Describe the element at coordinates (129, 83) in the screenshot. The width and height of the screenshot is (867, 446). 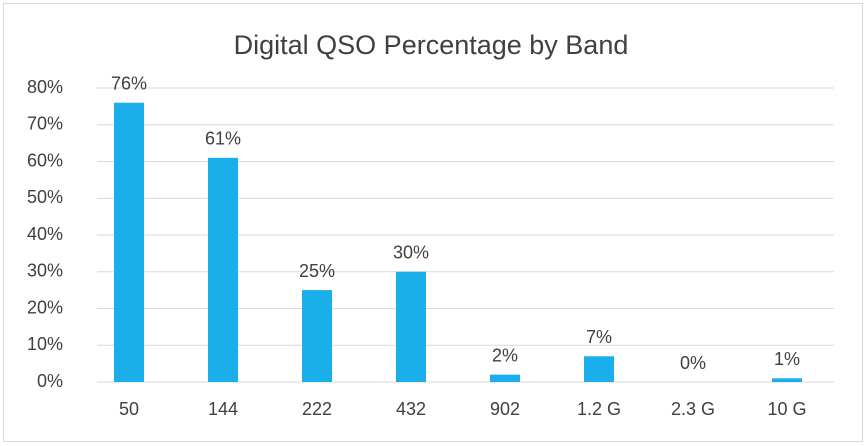
I see `value-label: 76%` at that location.